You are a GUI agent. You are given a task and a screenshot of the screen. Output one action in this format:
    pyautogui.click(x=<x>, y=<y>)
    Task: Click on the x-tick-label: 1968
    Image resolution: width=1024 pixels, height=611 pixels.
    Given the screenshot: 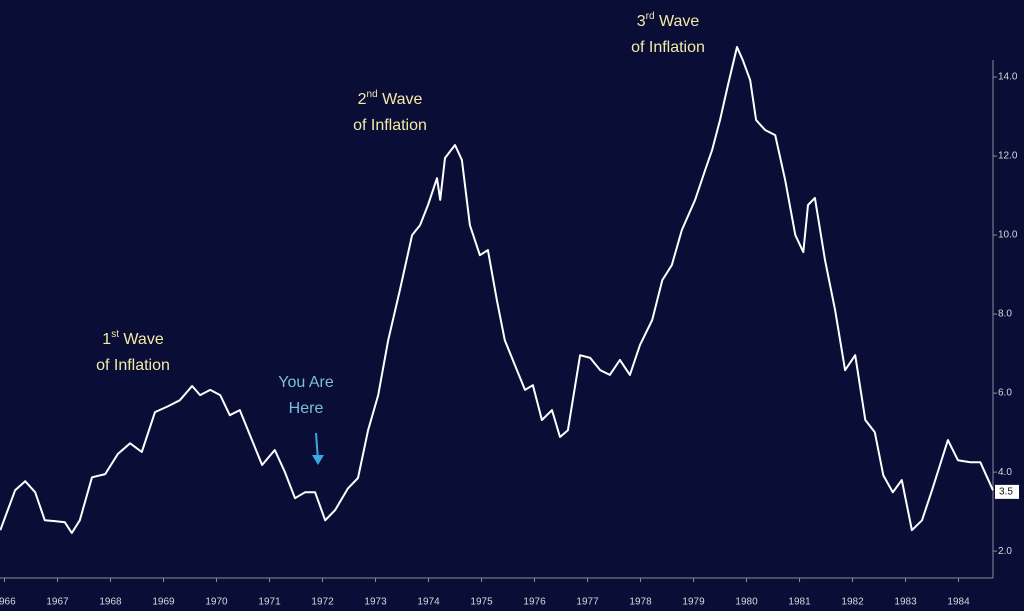 What is the action you would take?
    pyautogui.click(x=110, y=602)
    